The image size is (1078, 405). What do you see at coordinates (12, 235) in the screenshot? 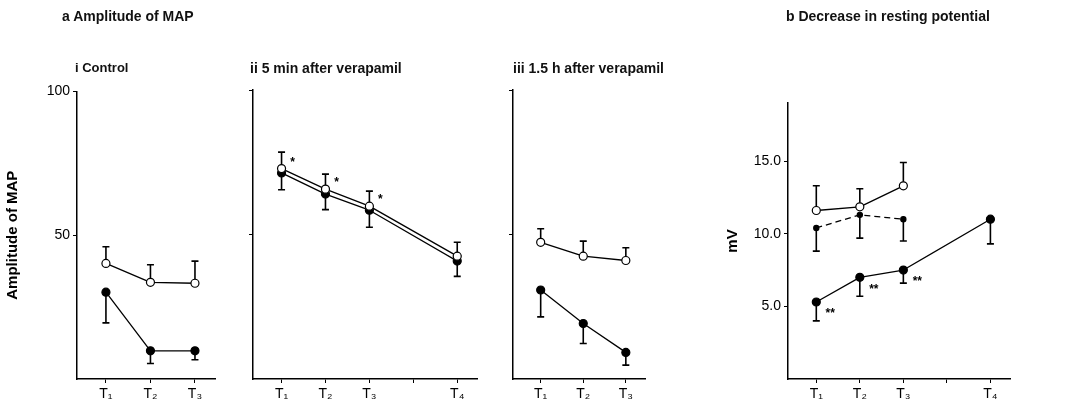
I see `y-axis-title: Amplitude of MAP` at bounding box center [12, 235].